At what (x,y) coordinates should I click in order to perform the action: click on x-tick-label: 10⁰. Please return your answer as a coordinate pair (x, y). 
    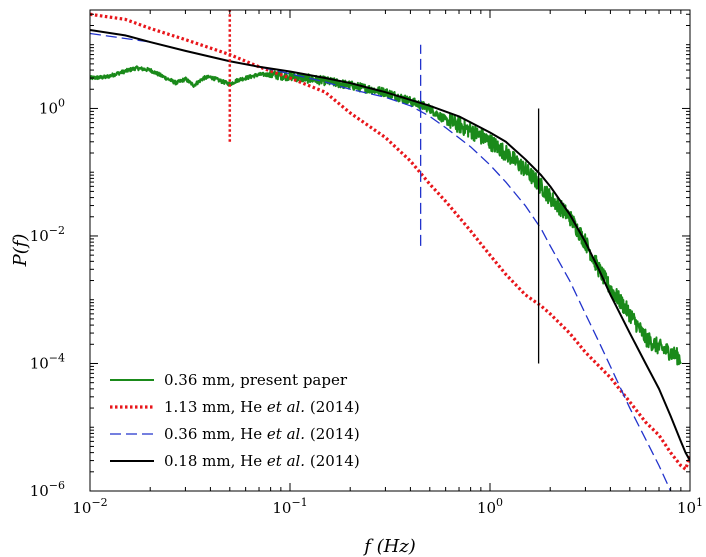
    Looking at the image, I should click on (490, 506).